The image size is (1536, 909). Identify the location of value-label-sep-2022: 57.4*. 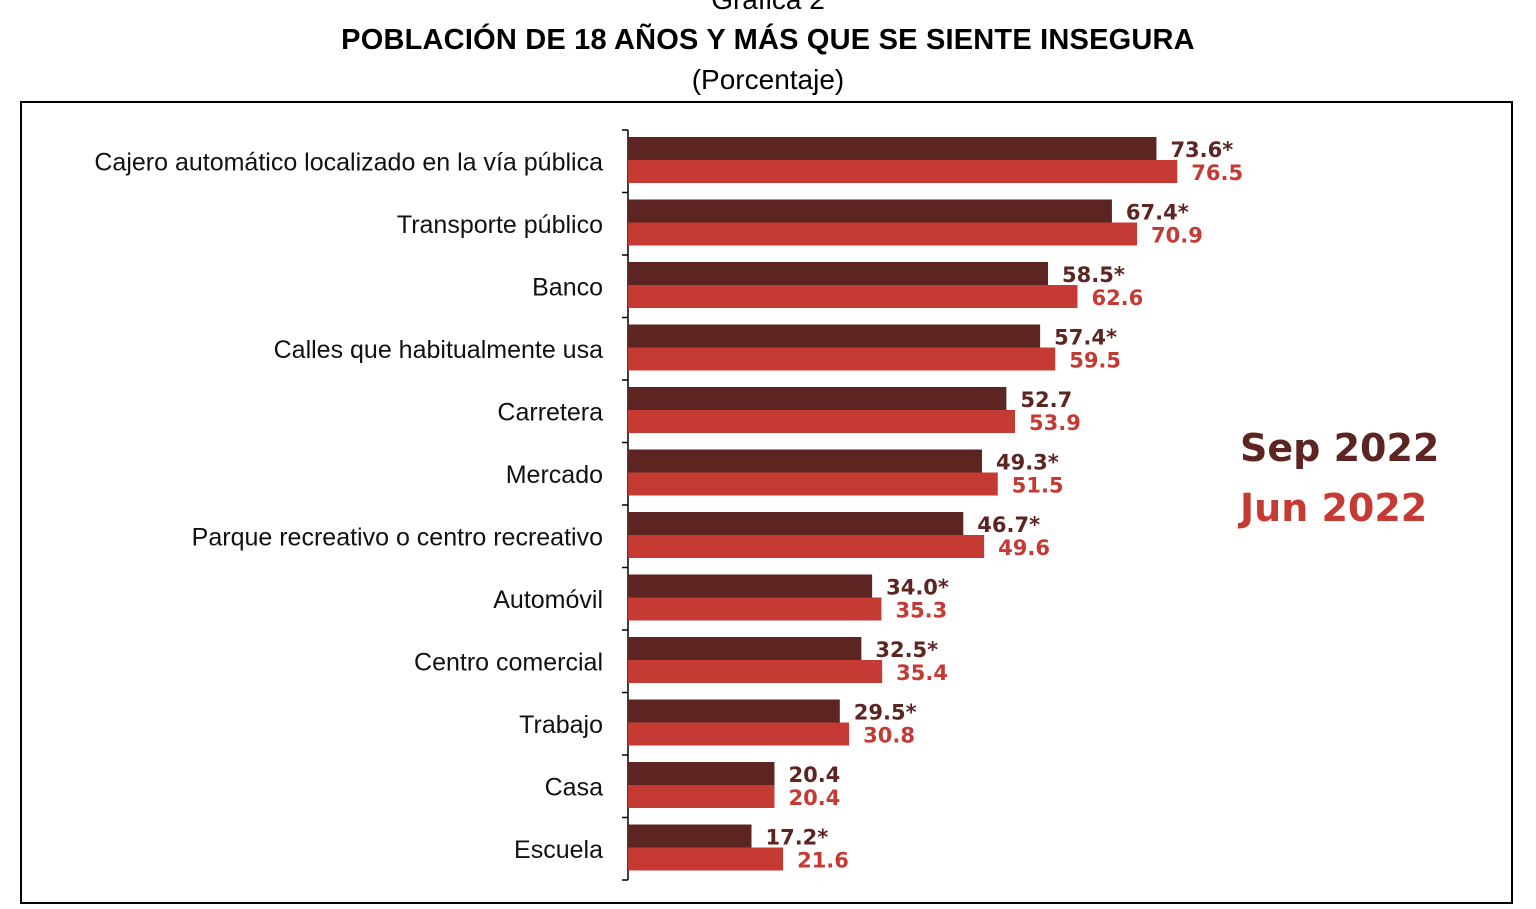
(1085, 338).